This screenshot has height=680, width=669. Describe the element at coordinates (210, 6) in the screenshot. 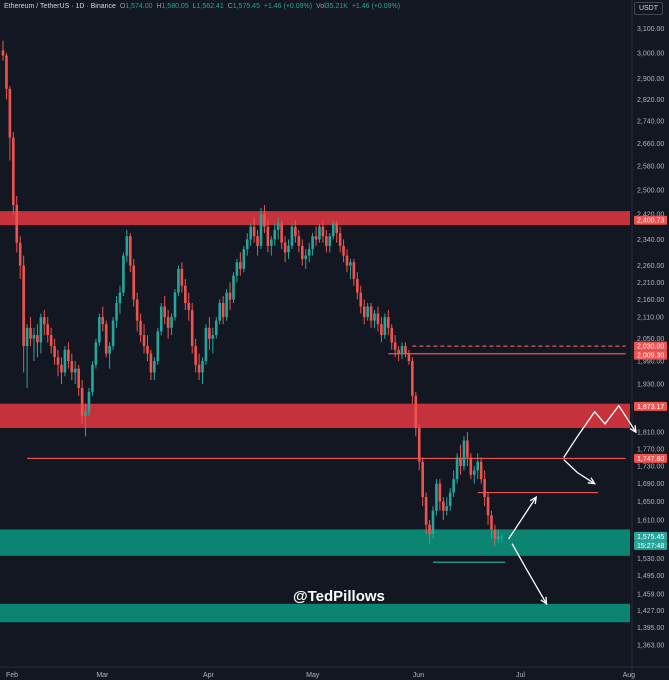

I see `low-value: 1,562.41` at that location.